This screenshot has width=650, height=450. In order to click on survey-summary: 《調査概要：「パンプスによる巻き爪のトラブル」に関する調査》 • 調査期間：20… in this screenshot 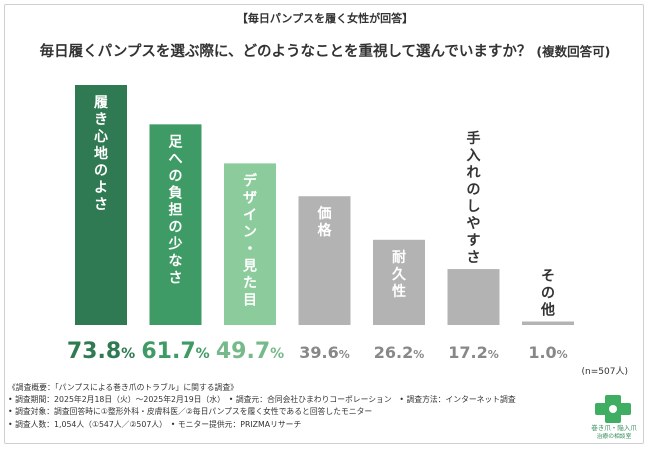, I will do `click(298, 406)`.